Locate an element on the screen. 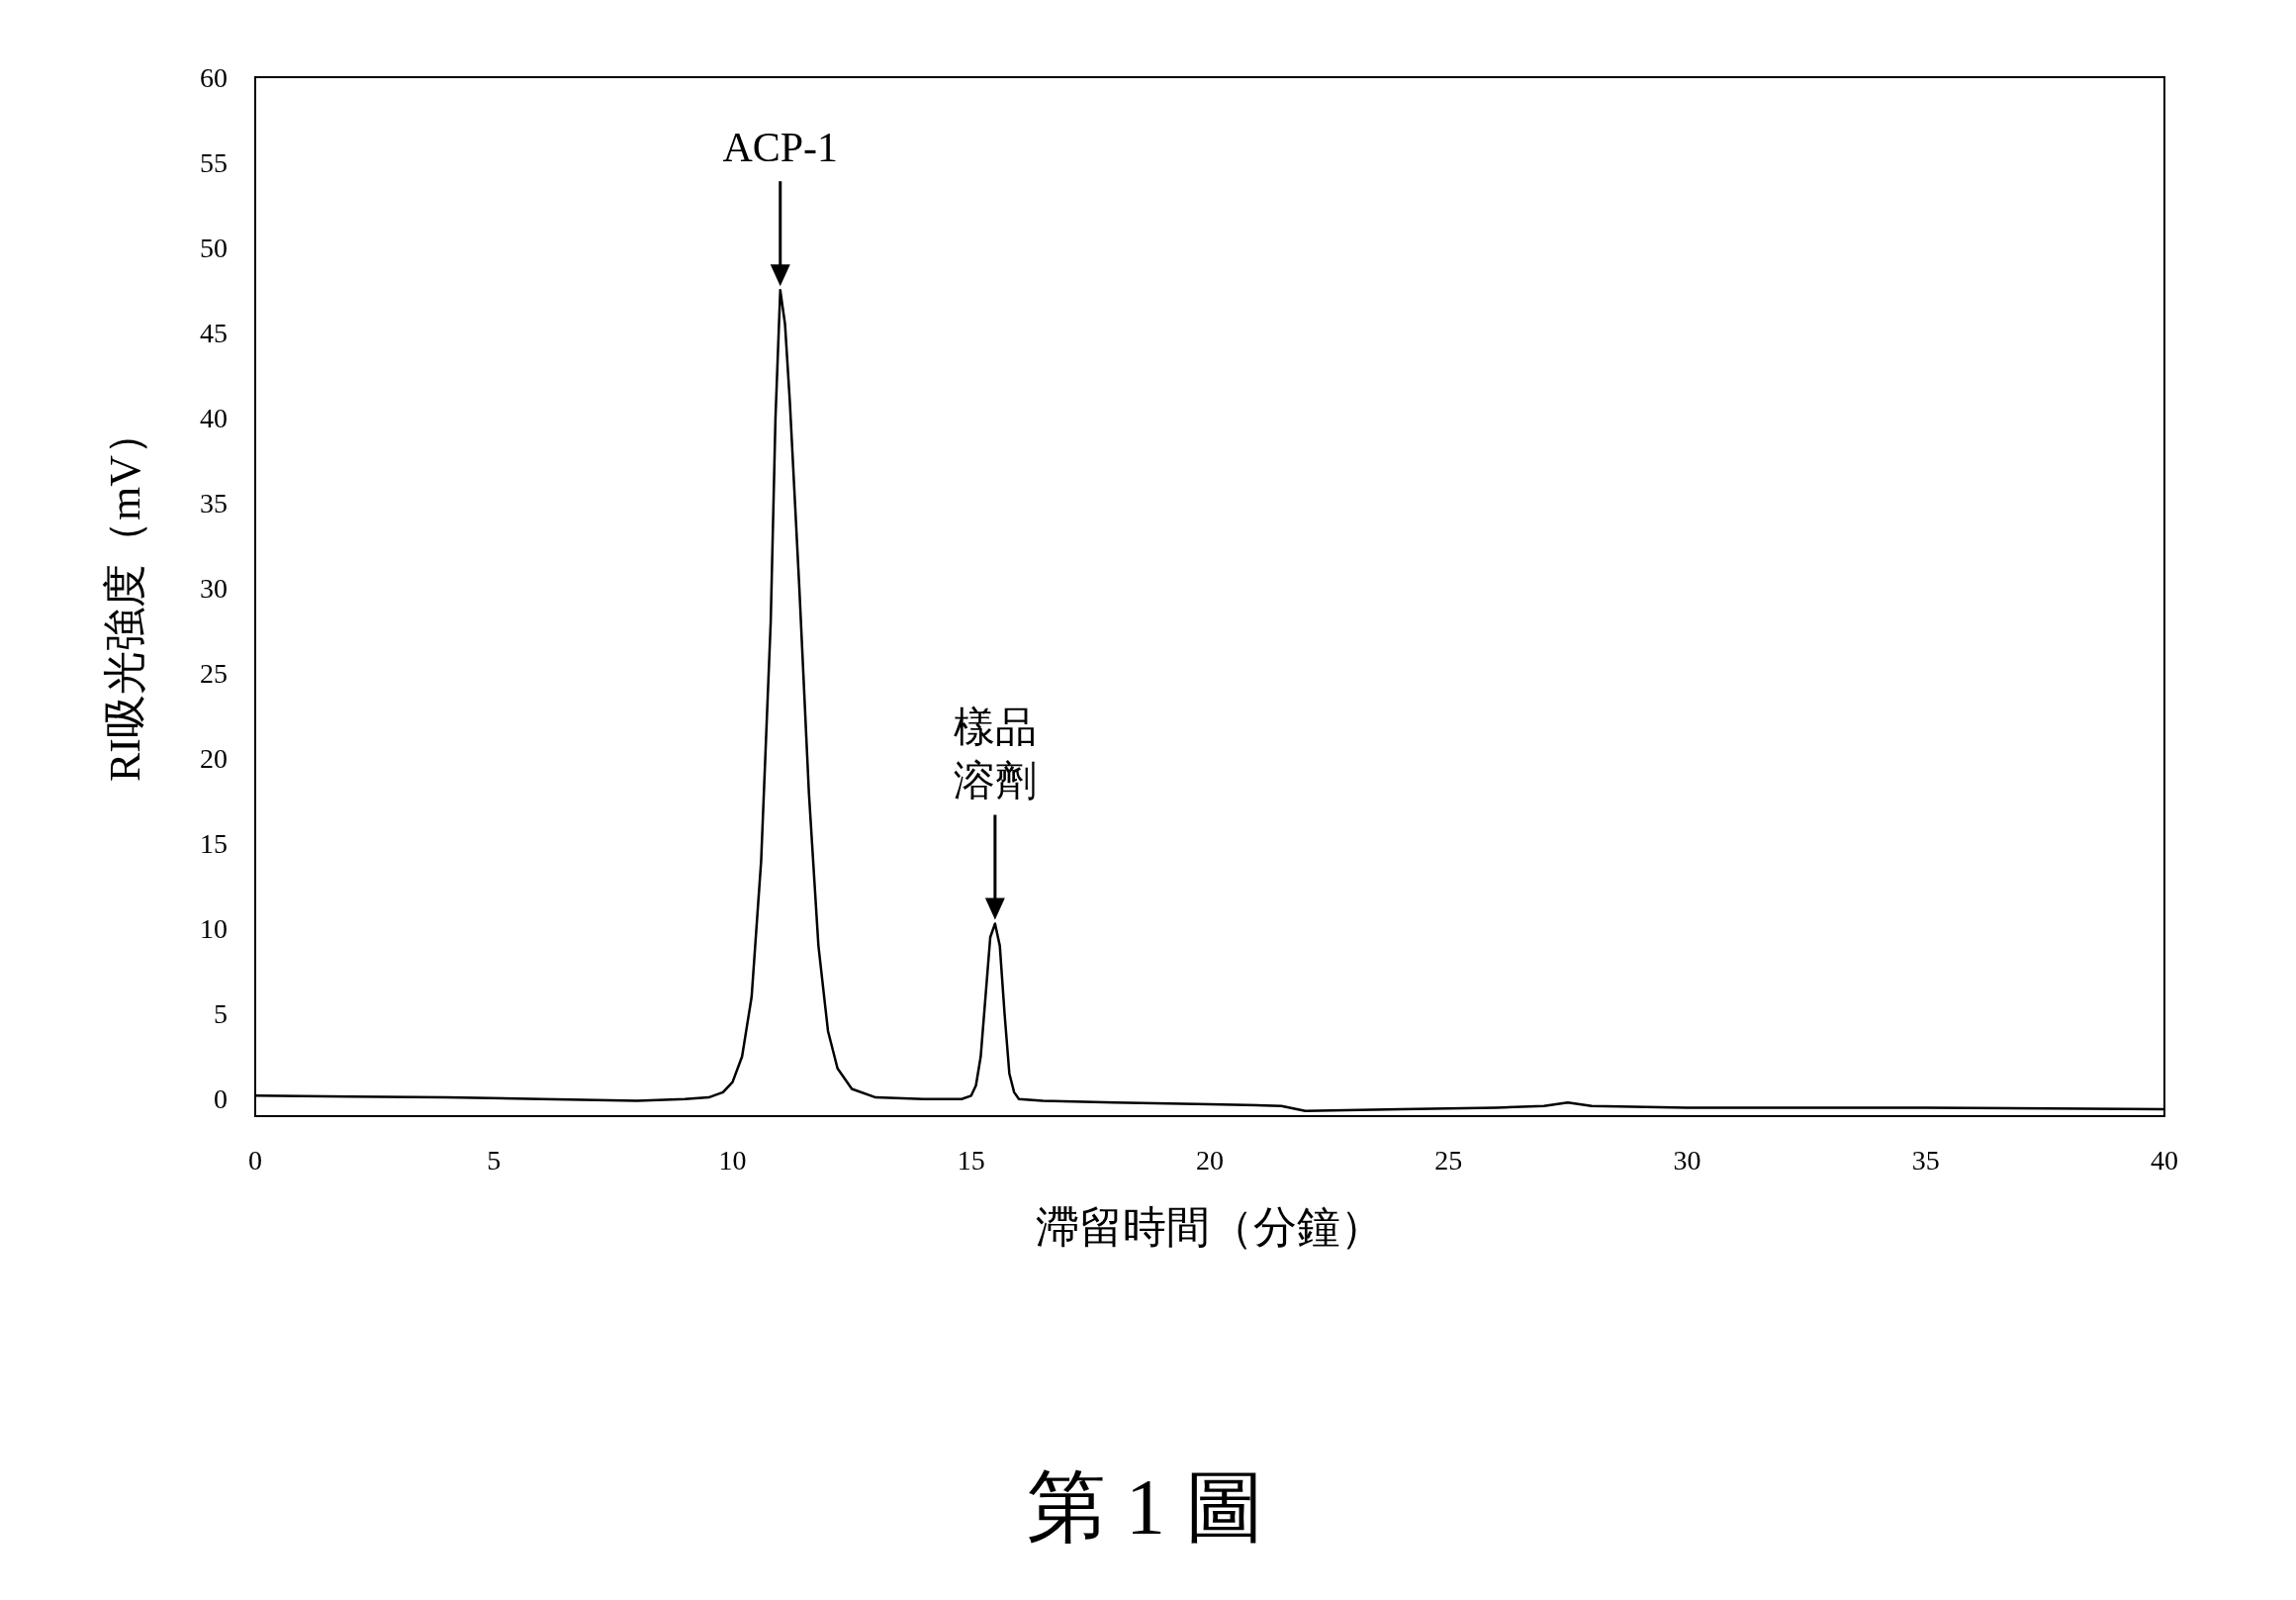  y-tick-label: 60 is located at coordinates (214, 77).